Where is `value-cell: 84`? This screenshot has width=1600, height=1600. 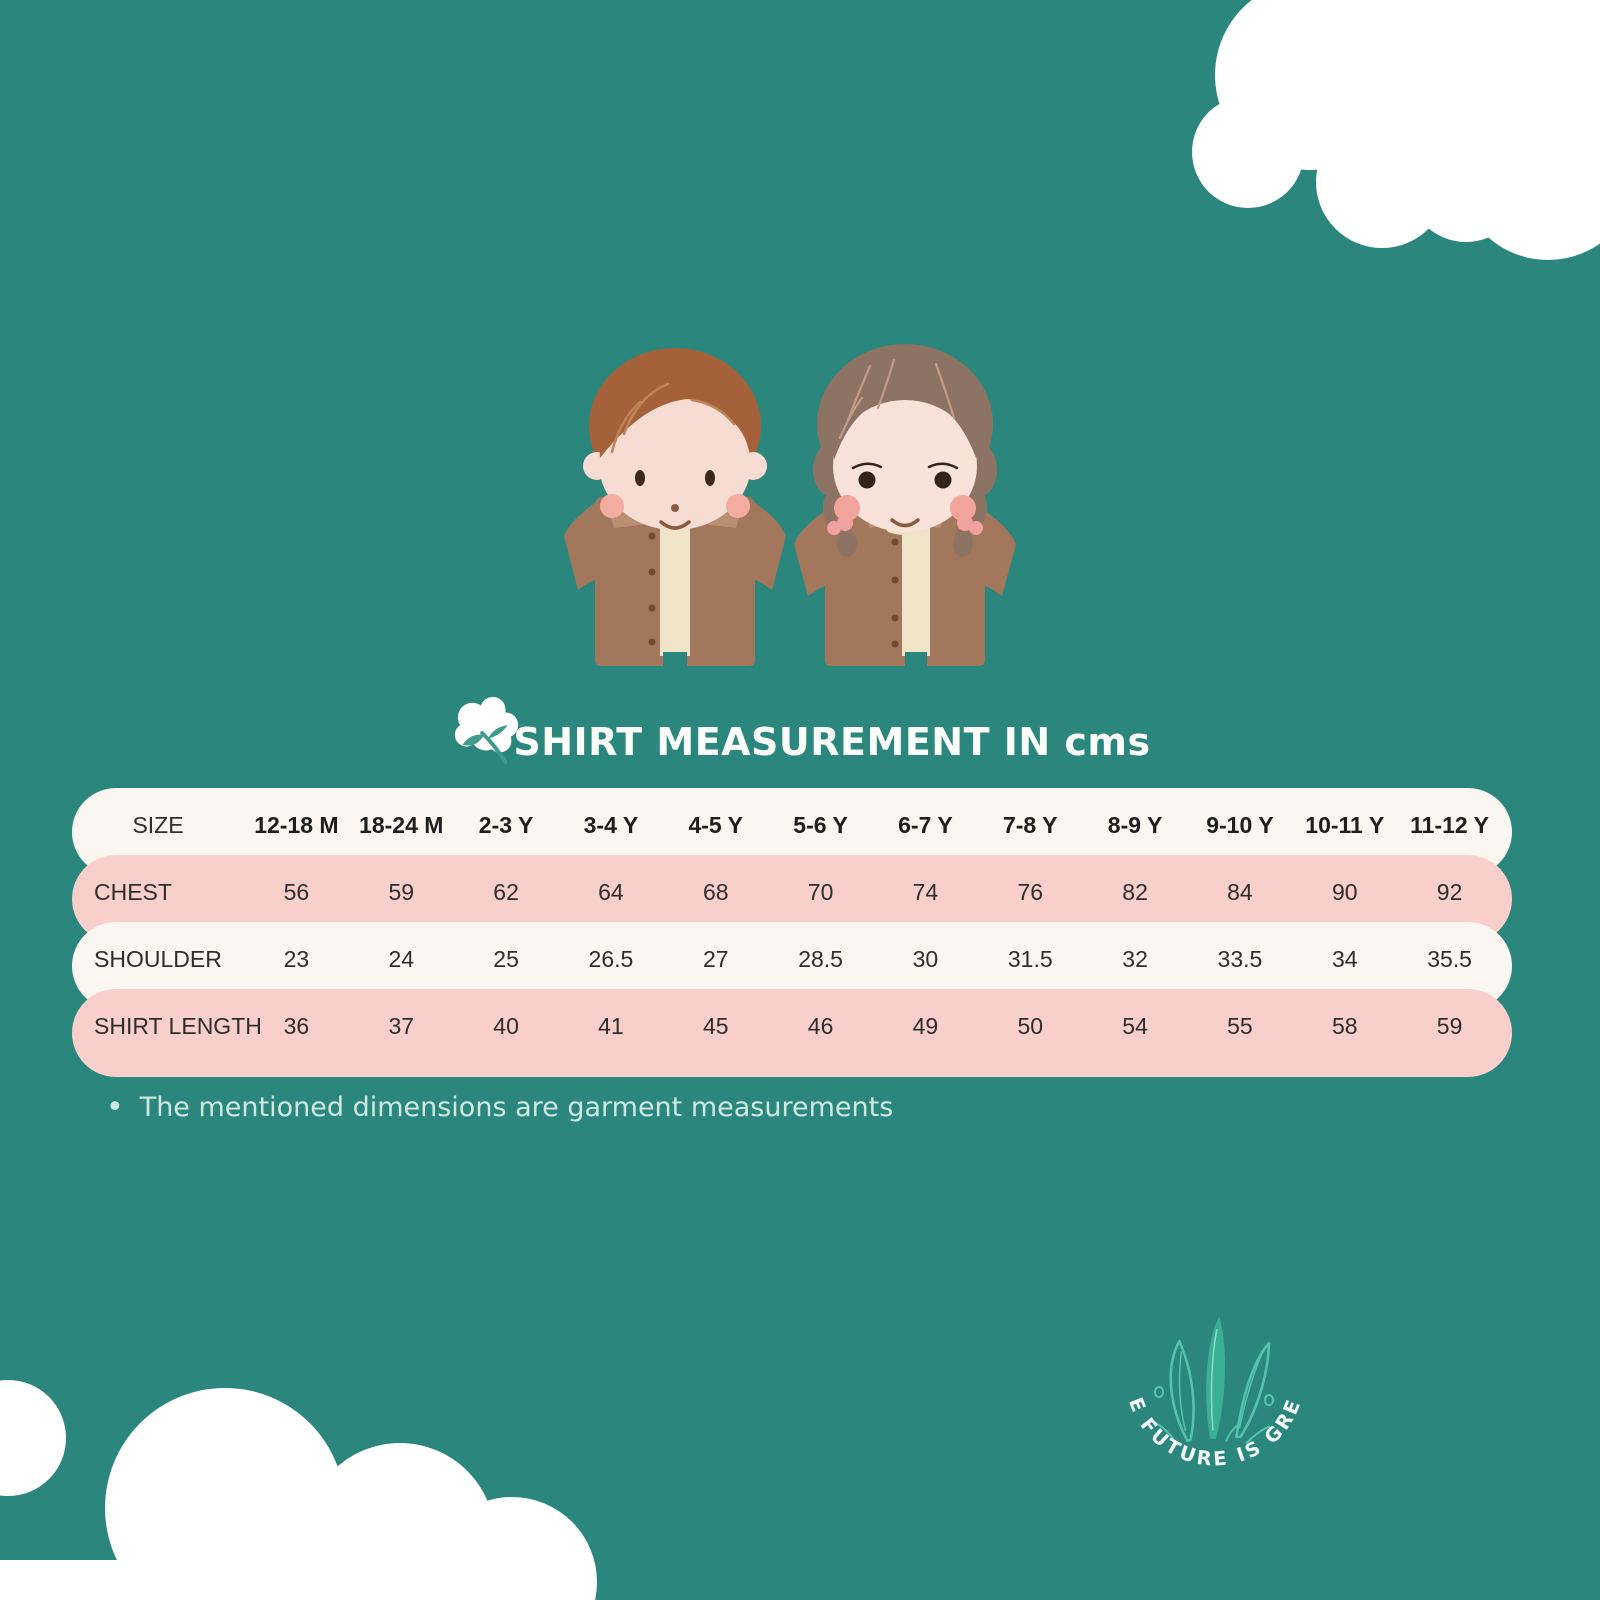 value-cell: 84 is located at coordinates (1240, 891).